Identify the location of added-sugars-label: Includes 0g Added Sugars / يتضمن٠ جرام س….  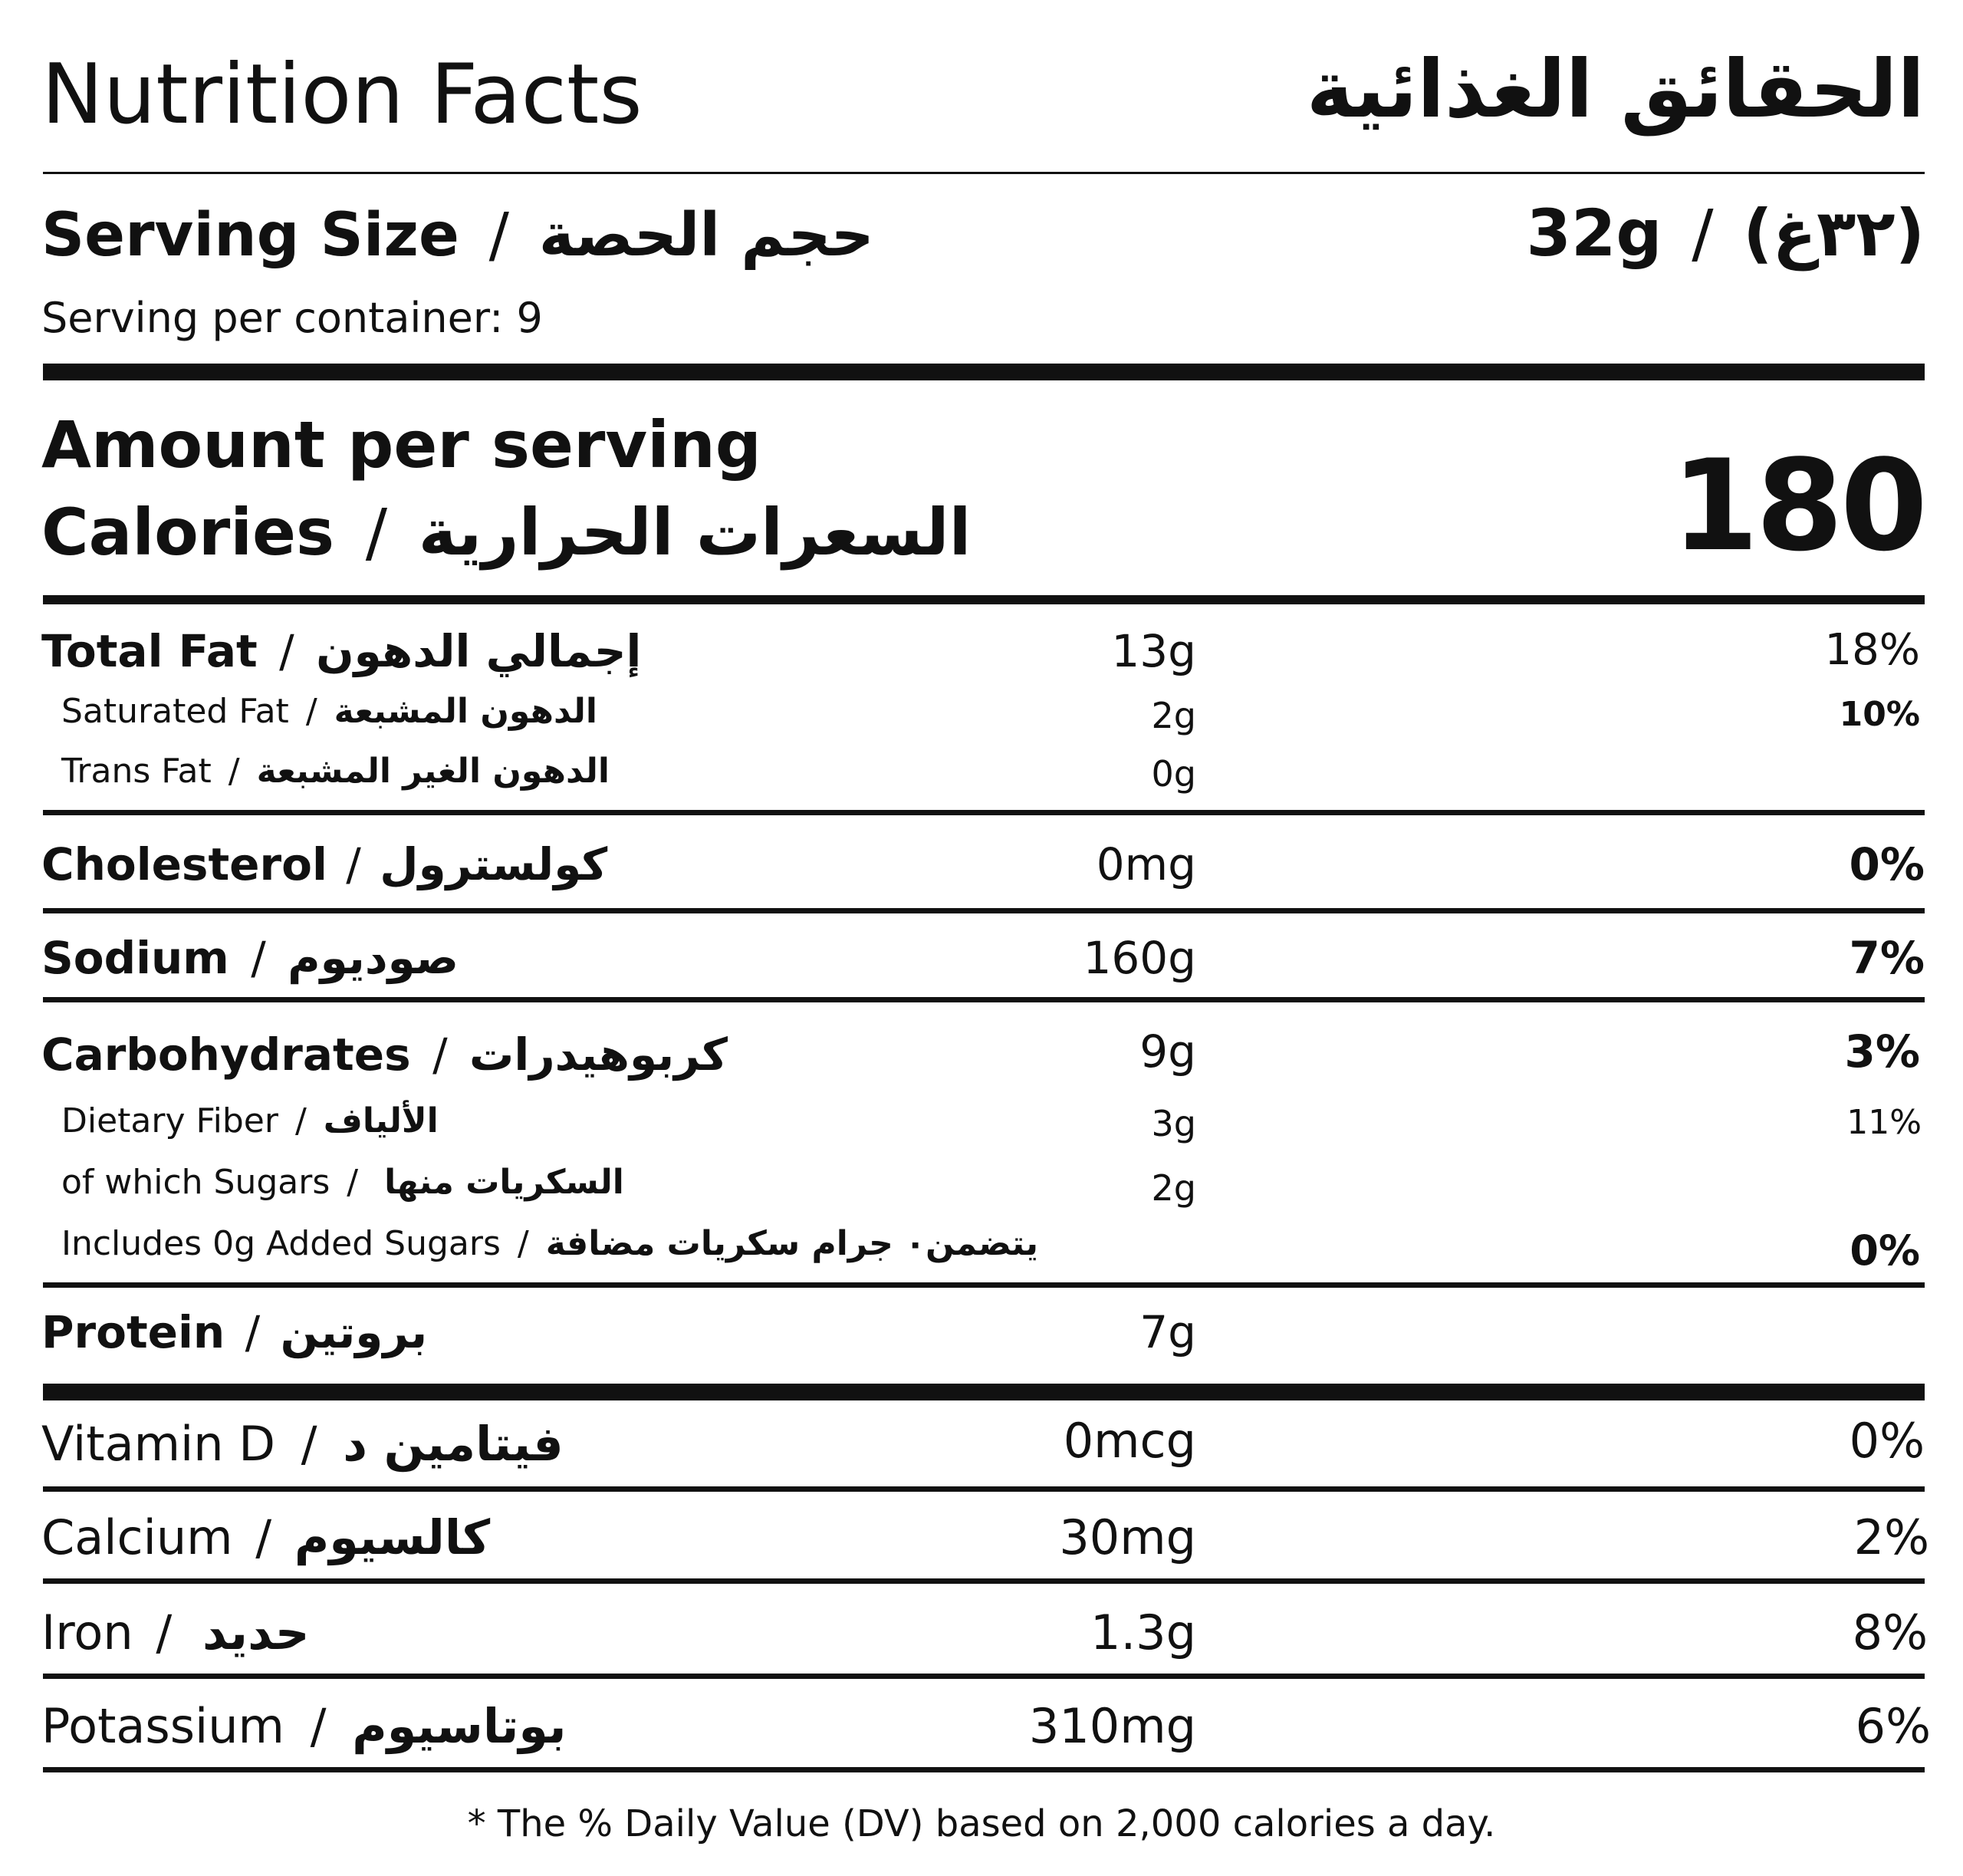
(549, 1244).